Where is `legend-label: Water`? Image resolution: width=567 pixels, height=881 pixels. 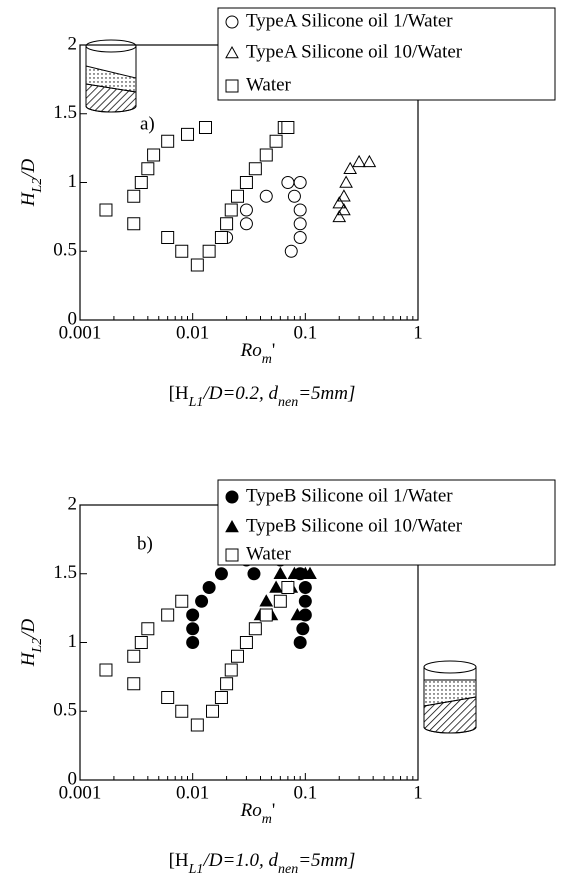 legend-label: Water is located at coordinates (269, 84).